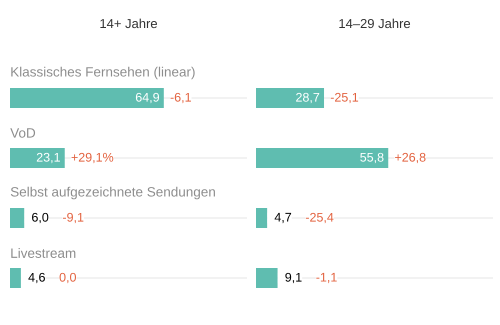 The image size is (500, 325). Describe the element at coordinates (43, 253) in the screenshot. I see `y-tick-label: Livestream` at that location.